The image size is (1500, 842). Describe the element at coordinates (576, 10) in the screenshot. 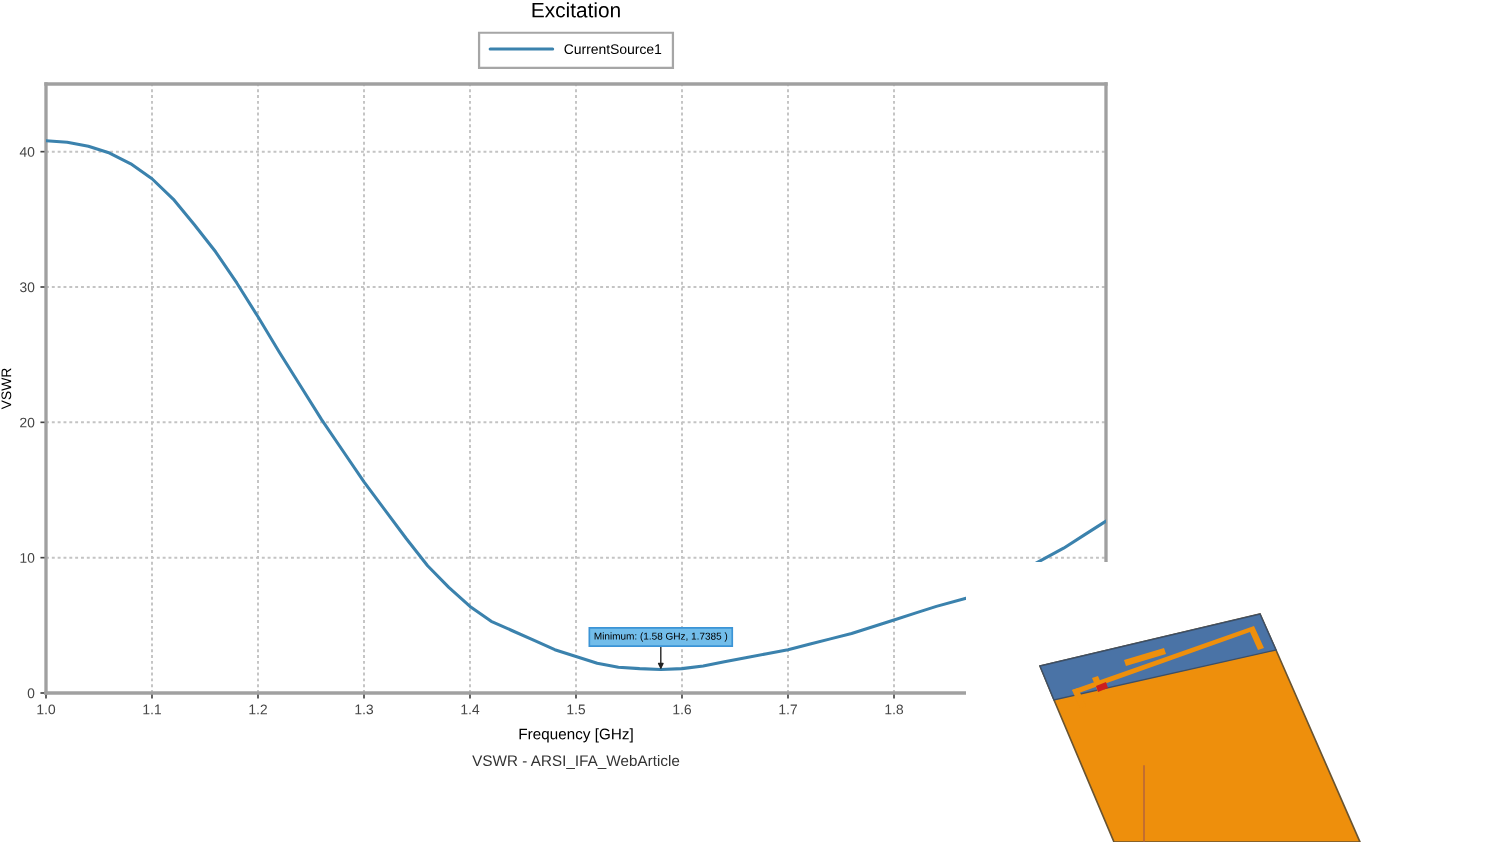

I see `chart-title: Excitation` at that location.